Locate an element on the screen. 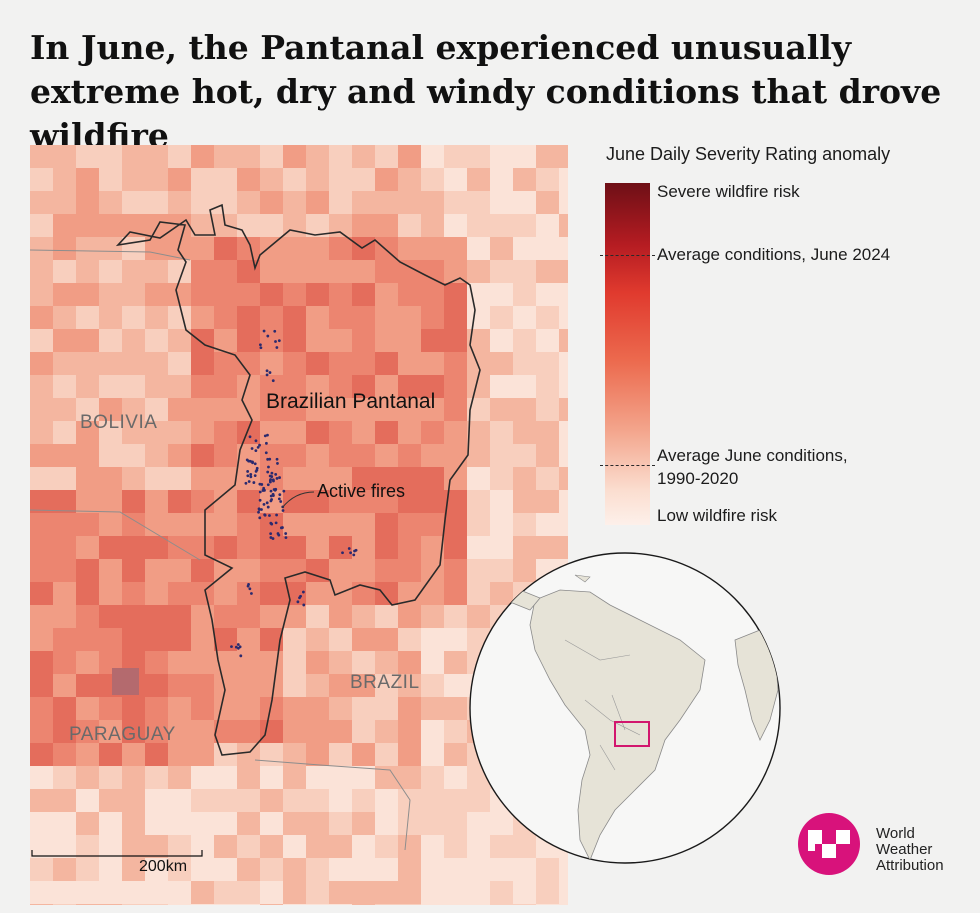  fires-callout-line is located at coordinates (298, 500).